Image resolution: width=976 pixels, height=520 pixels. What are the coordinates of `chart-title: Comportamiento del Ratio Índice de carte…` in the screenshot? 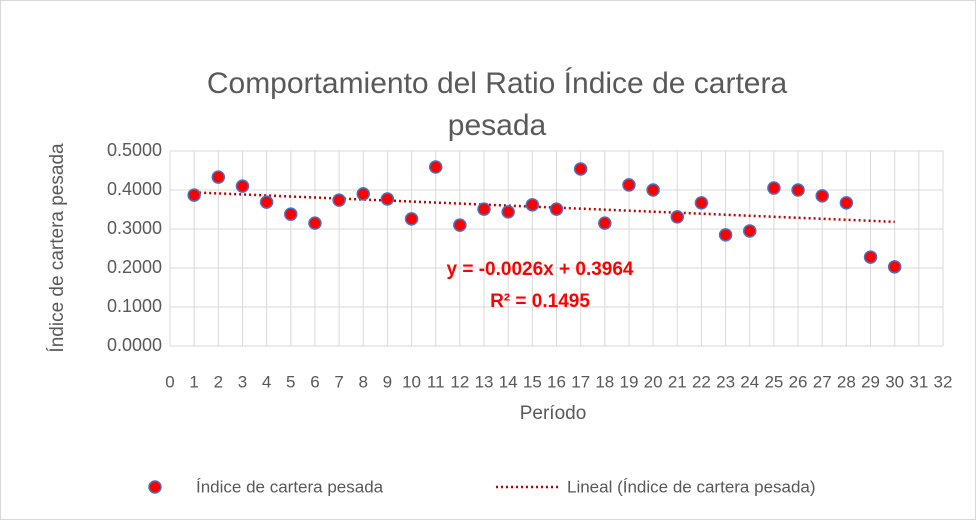 It's located at (497, 83).